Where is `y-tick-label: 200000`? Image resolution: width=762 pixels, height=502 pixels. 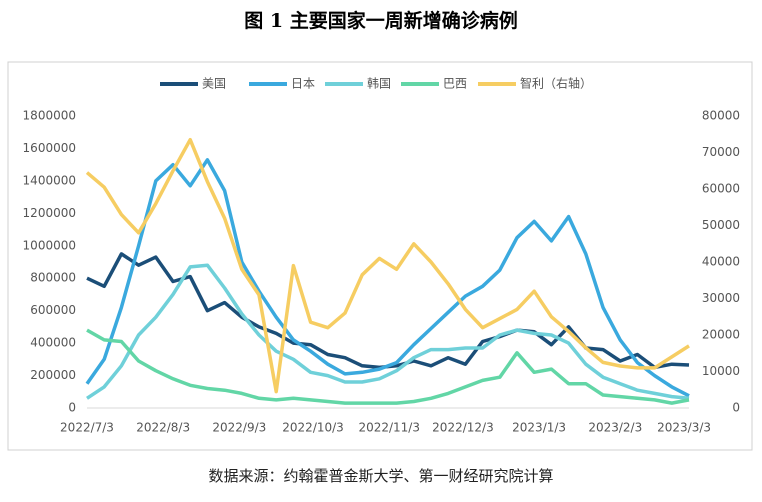
y-tick-label: 200000 is located at coordinates (53, 375).